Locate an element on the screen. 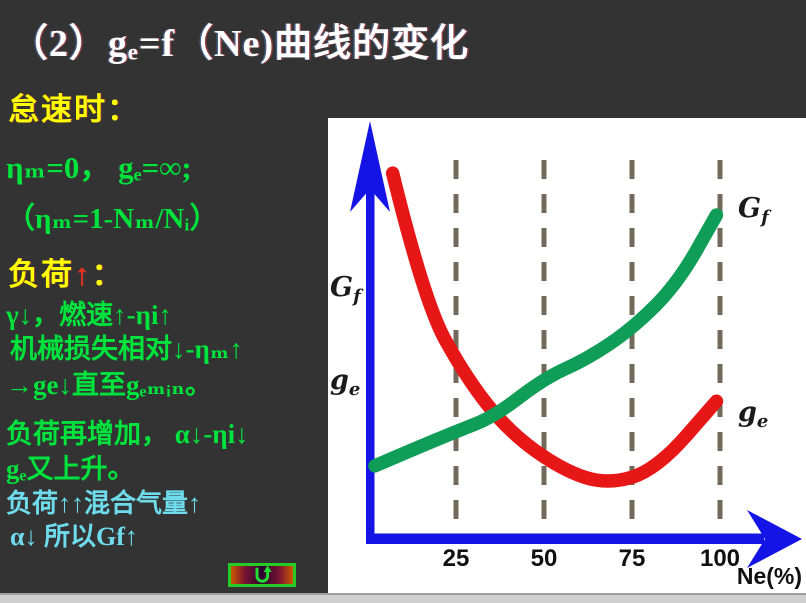 Image resolution: width=806 pixels, height=603 pixels. return-button is located at coordinates (262, 575).